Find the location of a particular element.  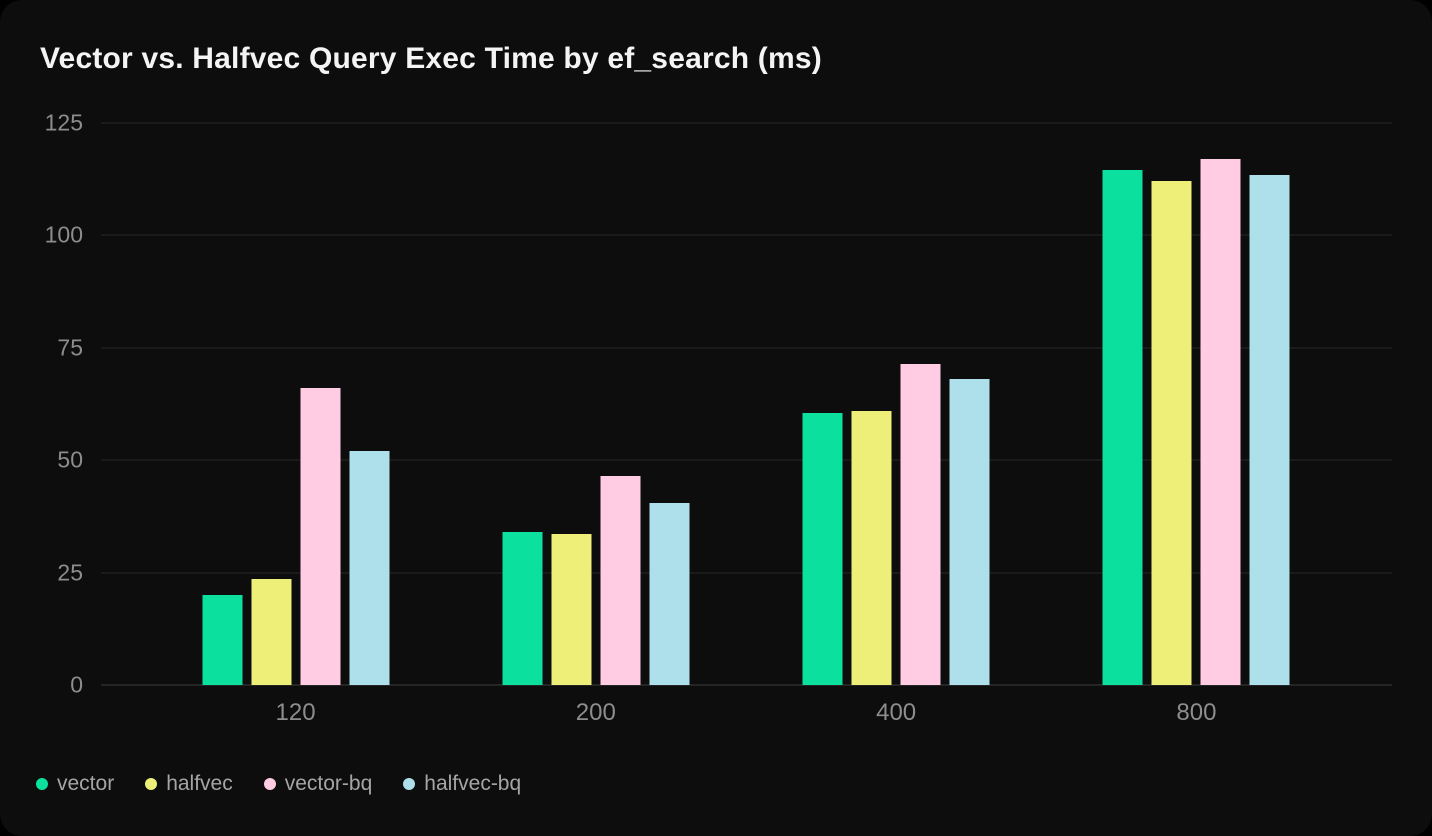

legend-item-halfvec-bq: halfvec-bq is located at coordinates (462, 784).